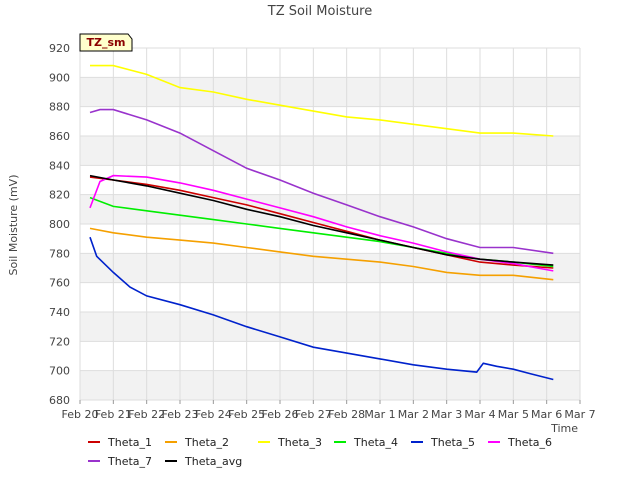 Image resolution: width=640 pixels, height=480 pixels. What do you see at coordinates (59, 107) in the screenshot?
I see `y-tick-label: 880` at bounding box center [59, 107].